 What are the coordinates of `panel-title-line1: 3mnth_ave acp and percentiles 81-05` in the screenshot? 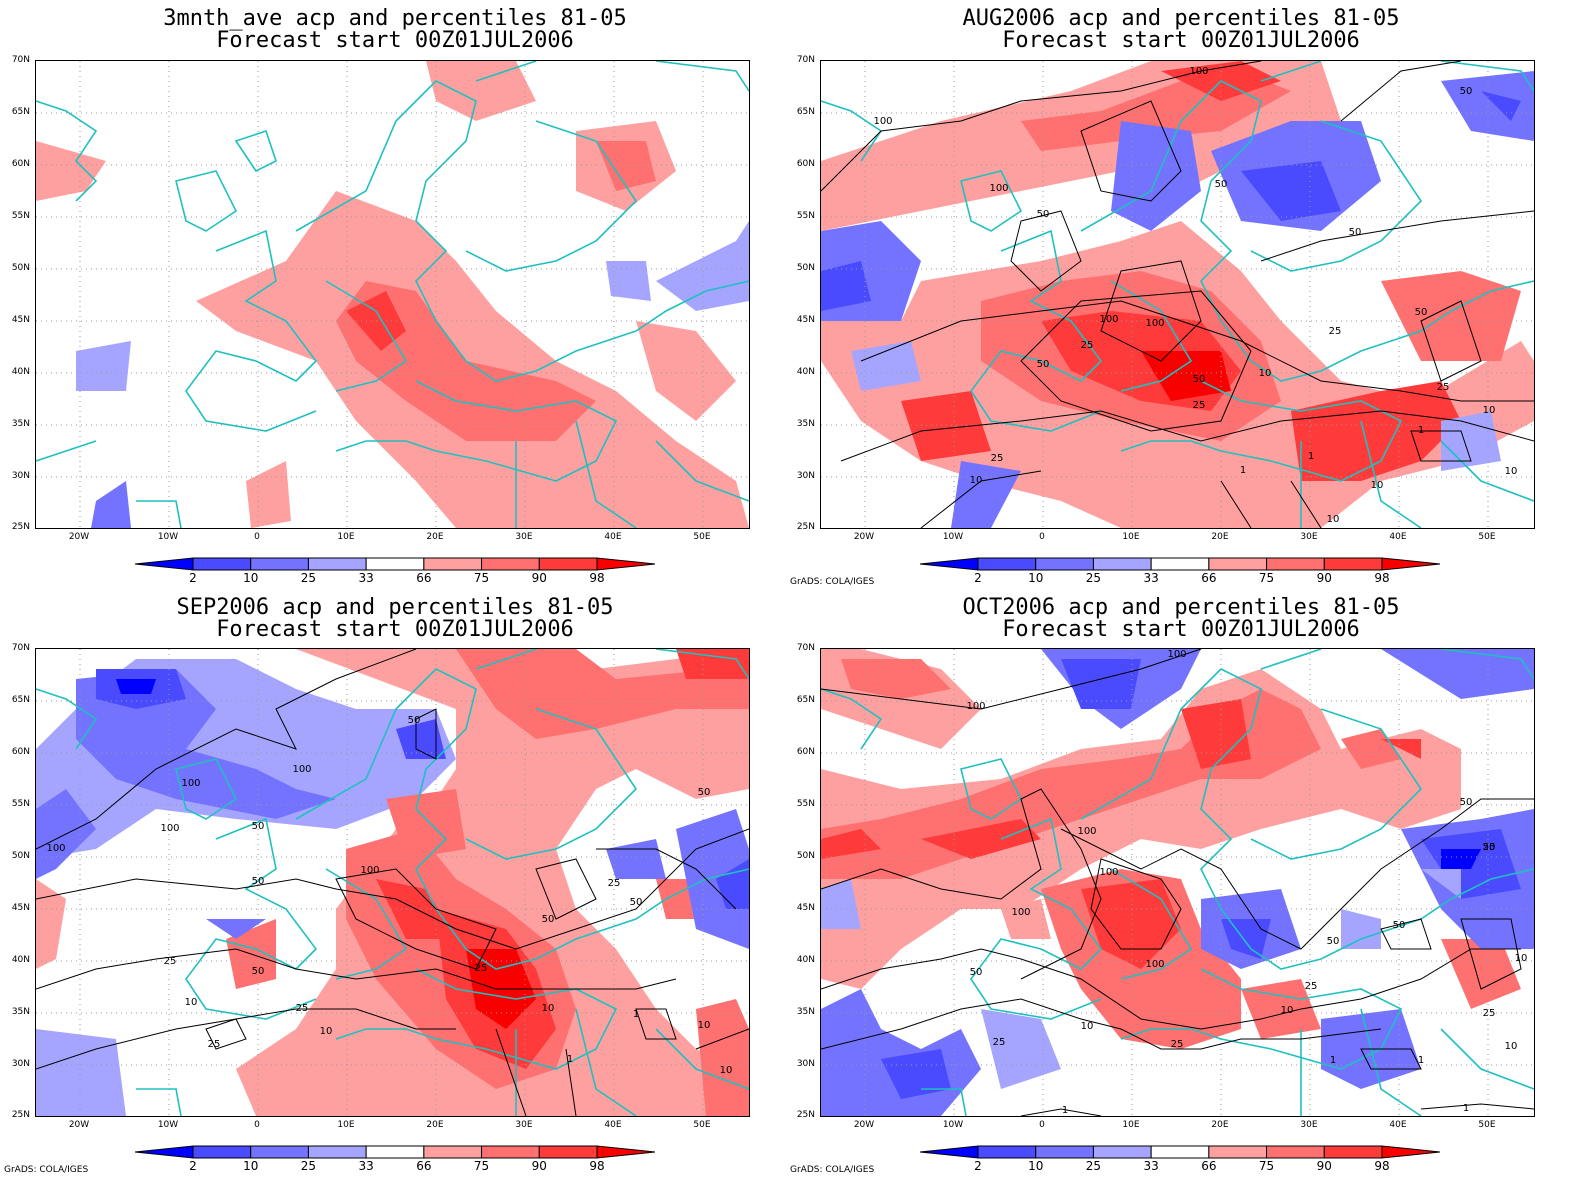 It's located at (395, 18).